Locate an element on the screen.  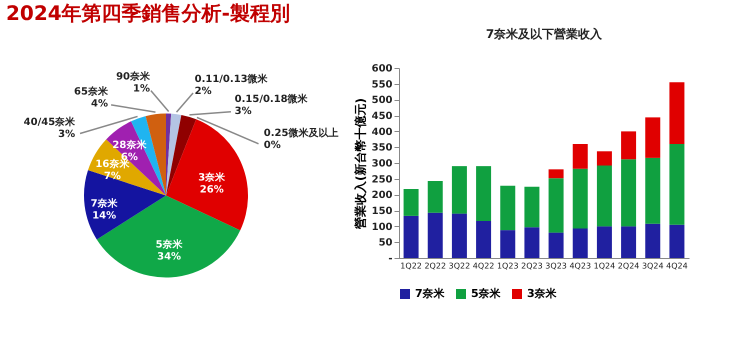
chart-title: 2024年第四季銷售分析-製程別 is located at coordinates (148, 13).